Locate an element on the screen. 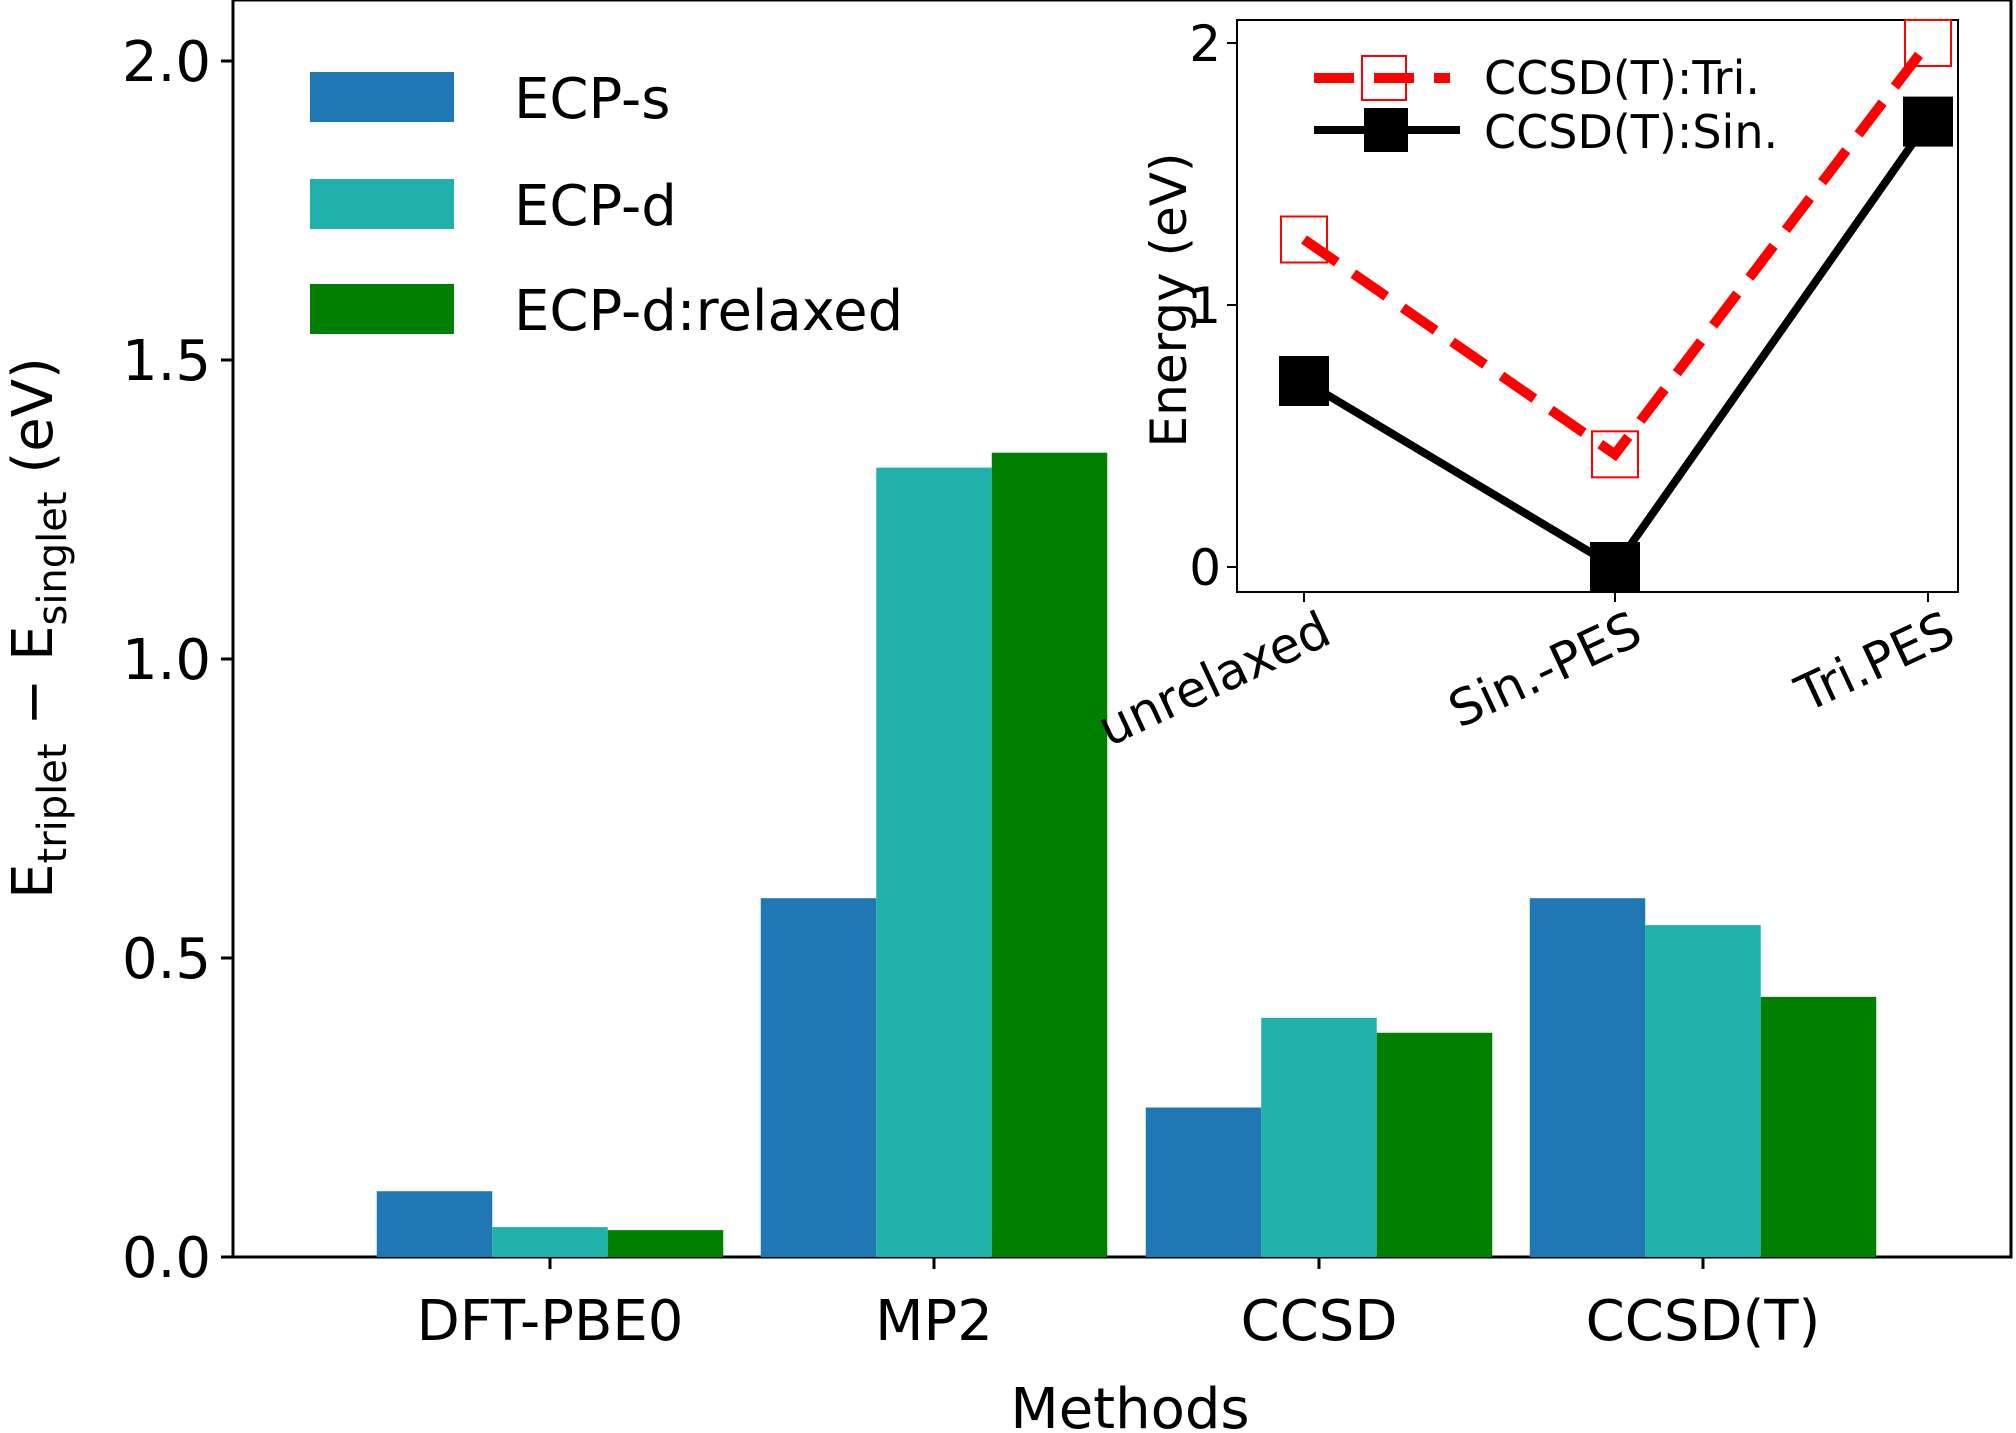 This screenshot has width=2016, height=1433. bar-ccsd-t-ecp-s is located at coordinates (1587, 1077).